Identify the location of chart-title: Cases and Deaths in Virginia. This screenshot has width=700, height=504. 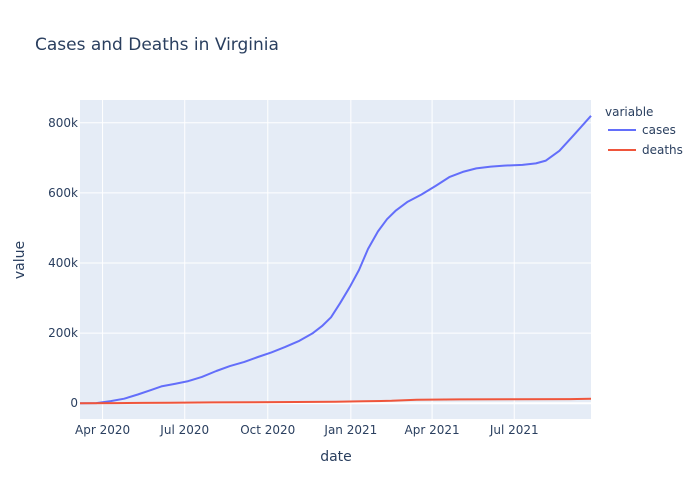
(157, 45).